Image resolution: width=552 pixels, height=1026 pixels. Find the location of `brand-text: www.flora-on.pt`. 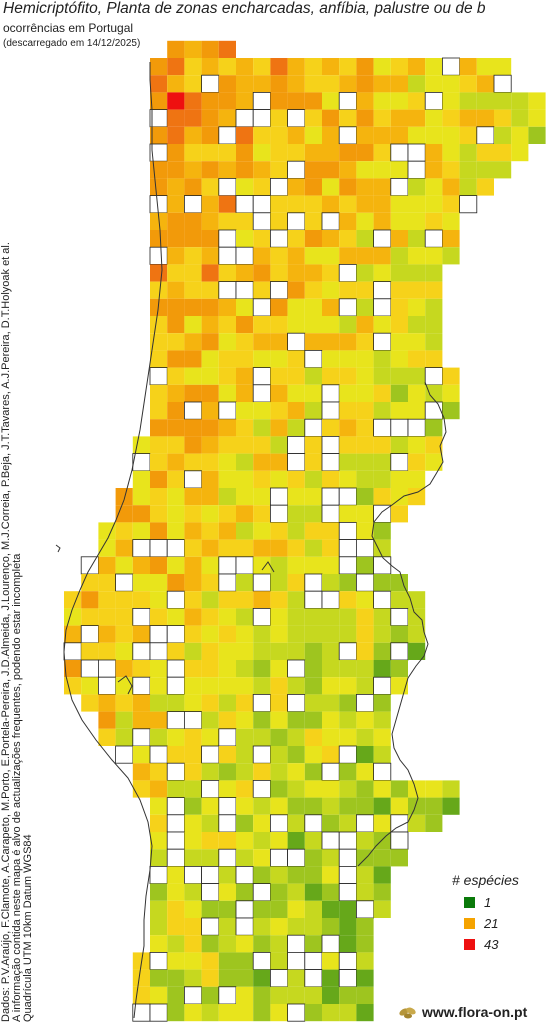

brand-text: www.flora-on.pt is located at coordinates (475, 1012).